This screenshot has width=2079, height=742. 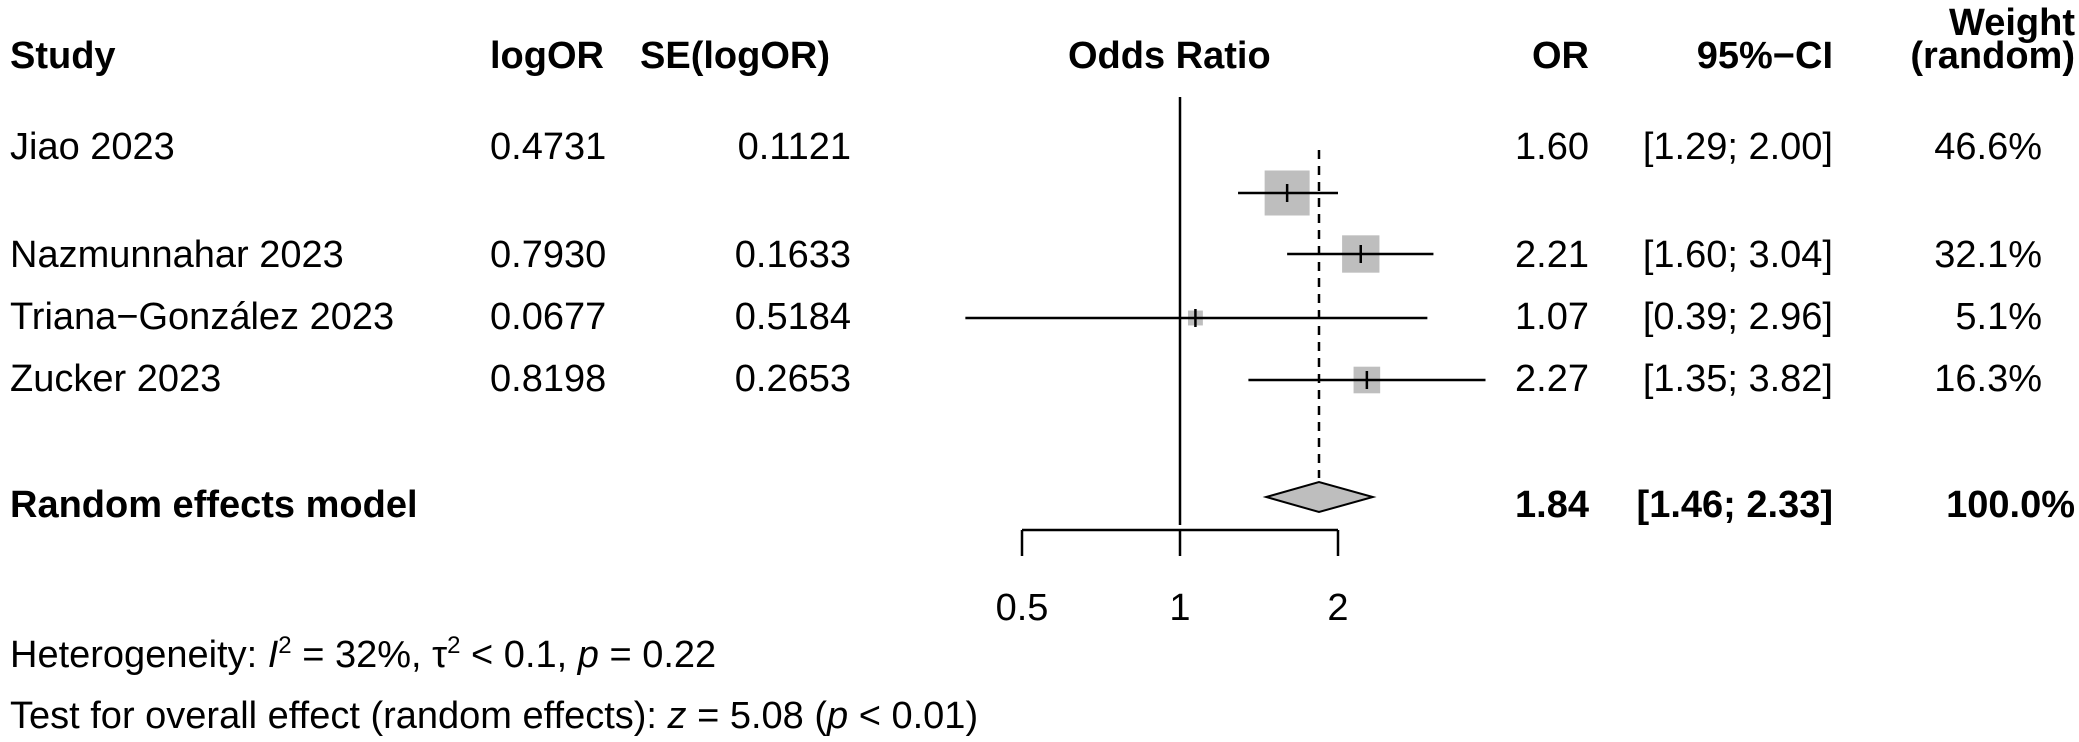 What do you see at coordinates (63, 56) in the screenshot?
I see `header-study: Study` at bounding box center [63, 56].